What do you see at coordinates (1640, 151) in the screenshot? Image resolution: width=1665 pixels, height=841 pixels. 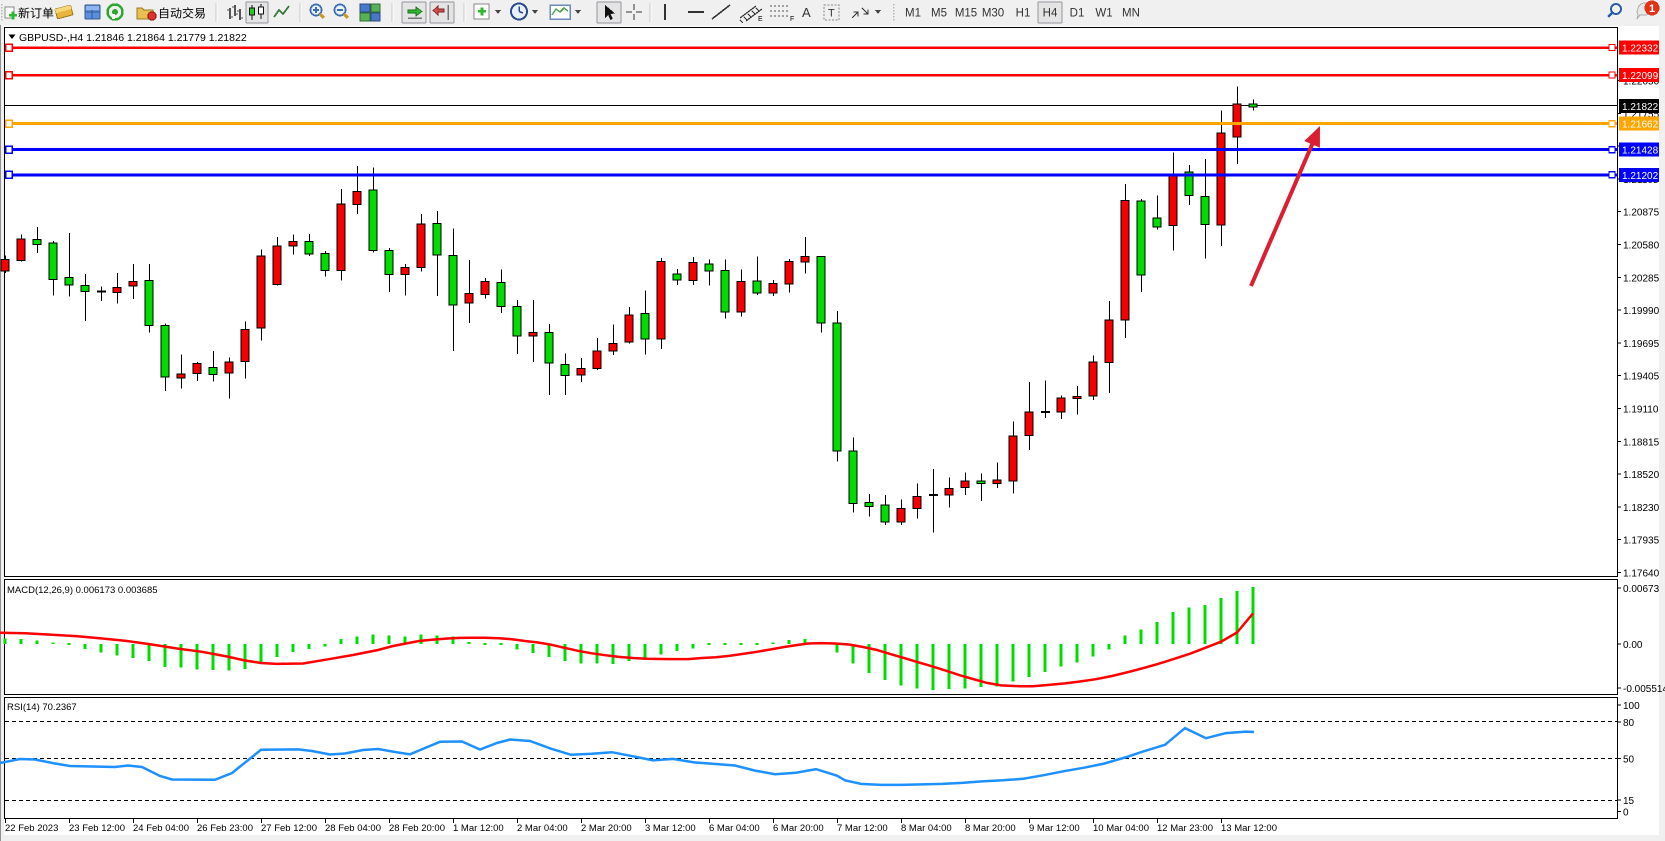 I see `svg-text: 1.21428` at bounding box center [1640, 151].